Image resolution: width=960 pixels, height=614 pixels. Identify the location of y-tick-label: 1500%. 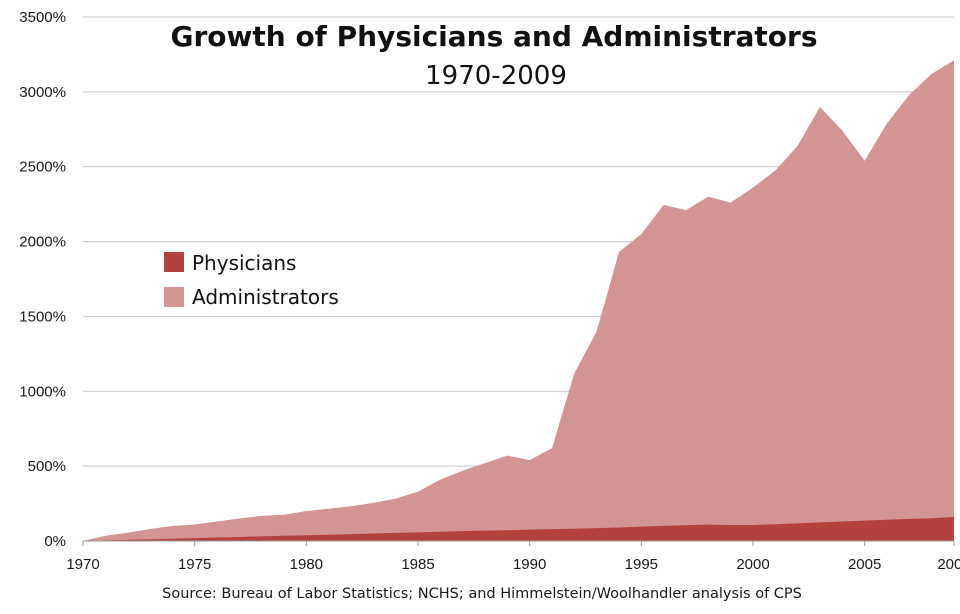
(42, 316).